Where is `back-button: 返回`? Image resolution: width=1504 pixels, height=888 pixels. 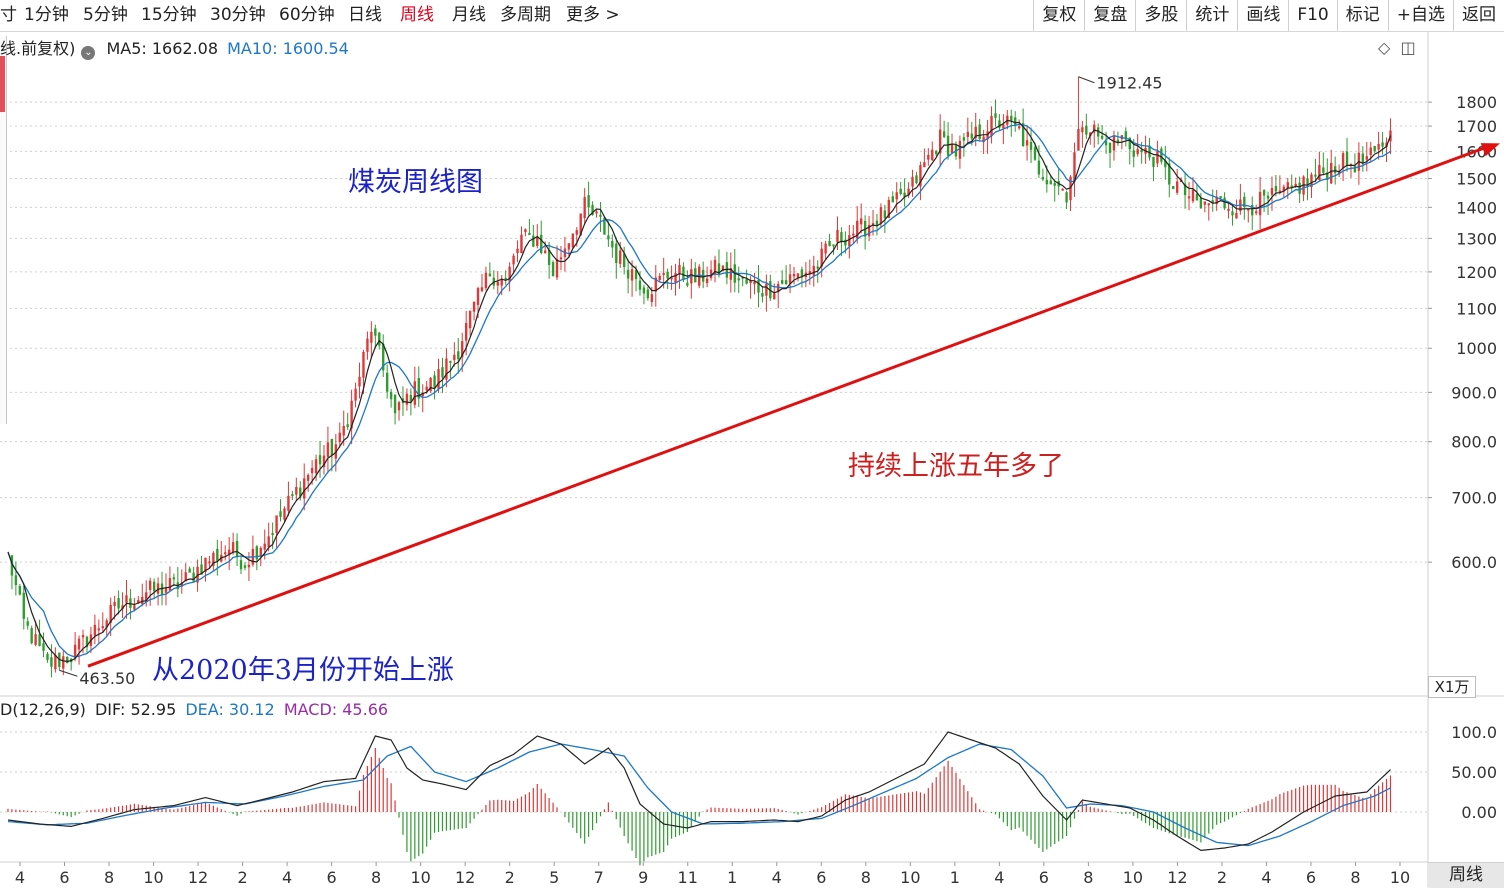
back-button: 返回 is located at coordinates (1478, 15).